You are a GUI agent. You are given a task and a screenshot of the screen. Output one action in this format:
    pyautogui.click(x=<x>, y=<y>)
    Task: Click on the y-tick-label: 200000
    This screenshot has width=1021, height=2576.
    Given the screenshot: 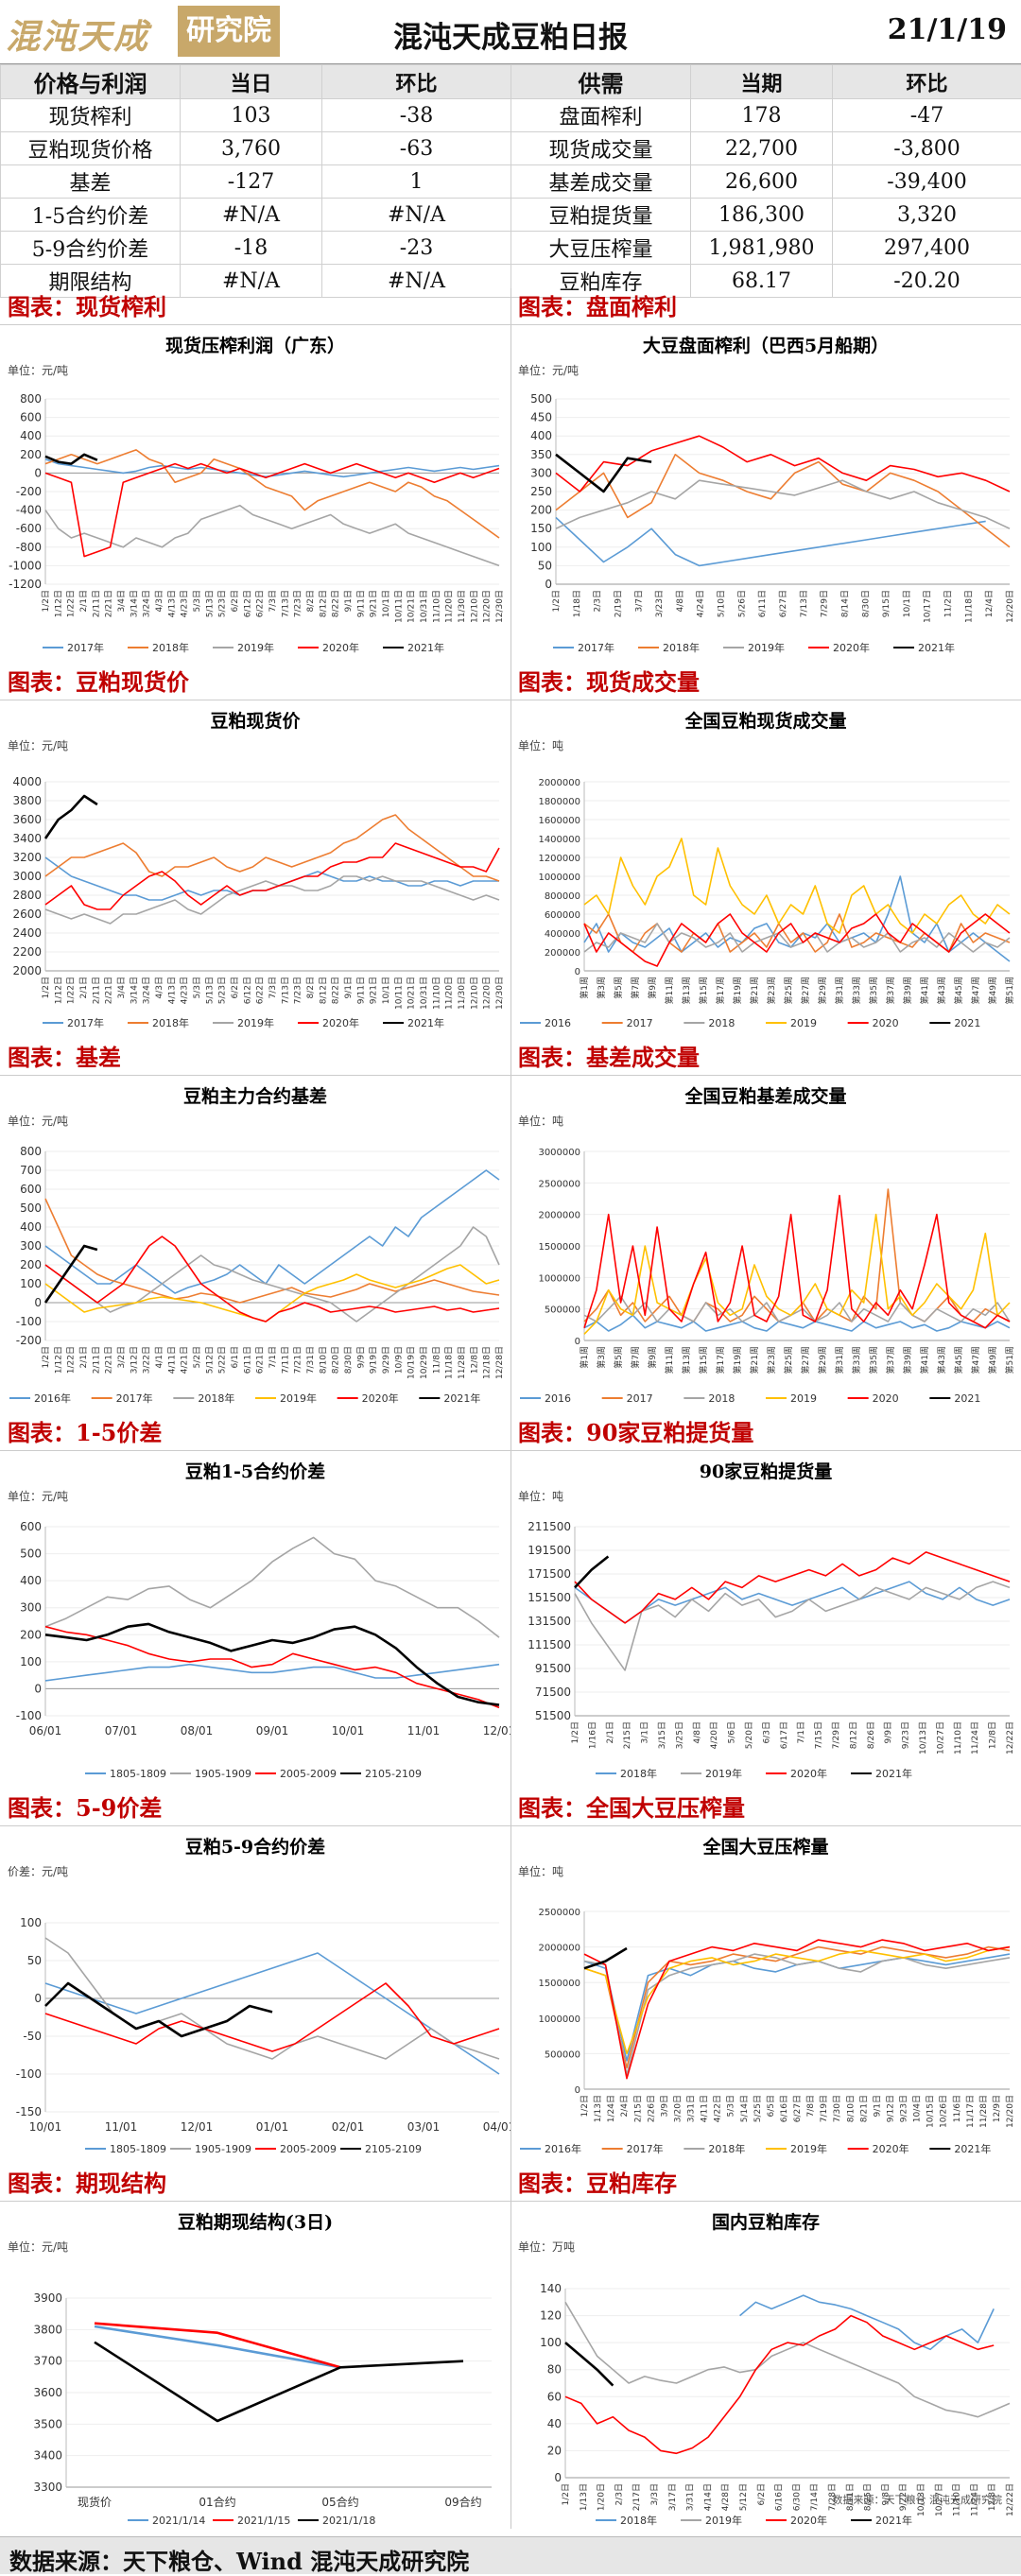 What is the action you would take?
    pyautogui.click(x=562, y=953)
    